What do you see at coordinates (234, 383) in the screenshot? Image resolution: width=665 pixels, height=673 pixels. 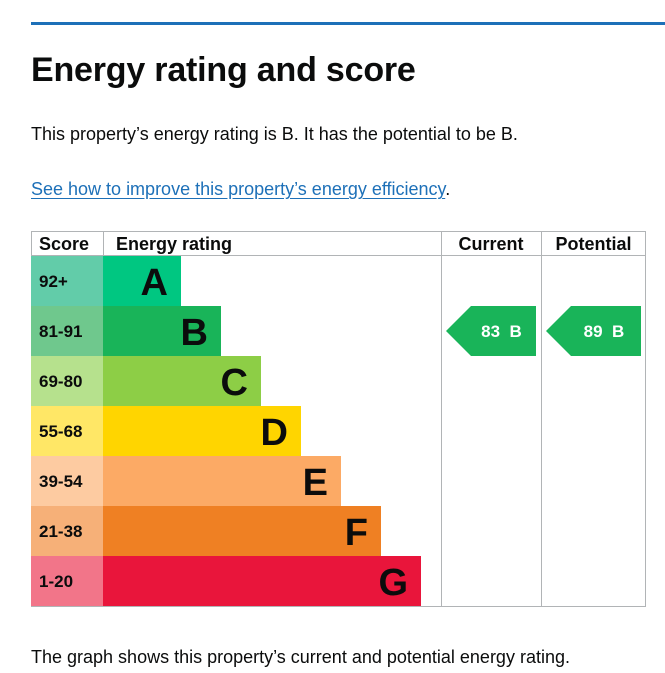 I see `band-letter-c: C` at bounding box center [234, 383].